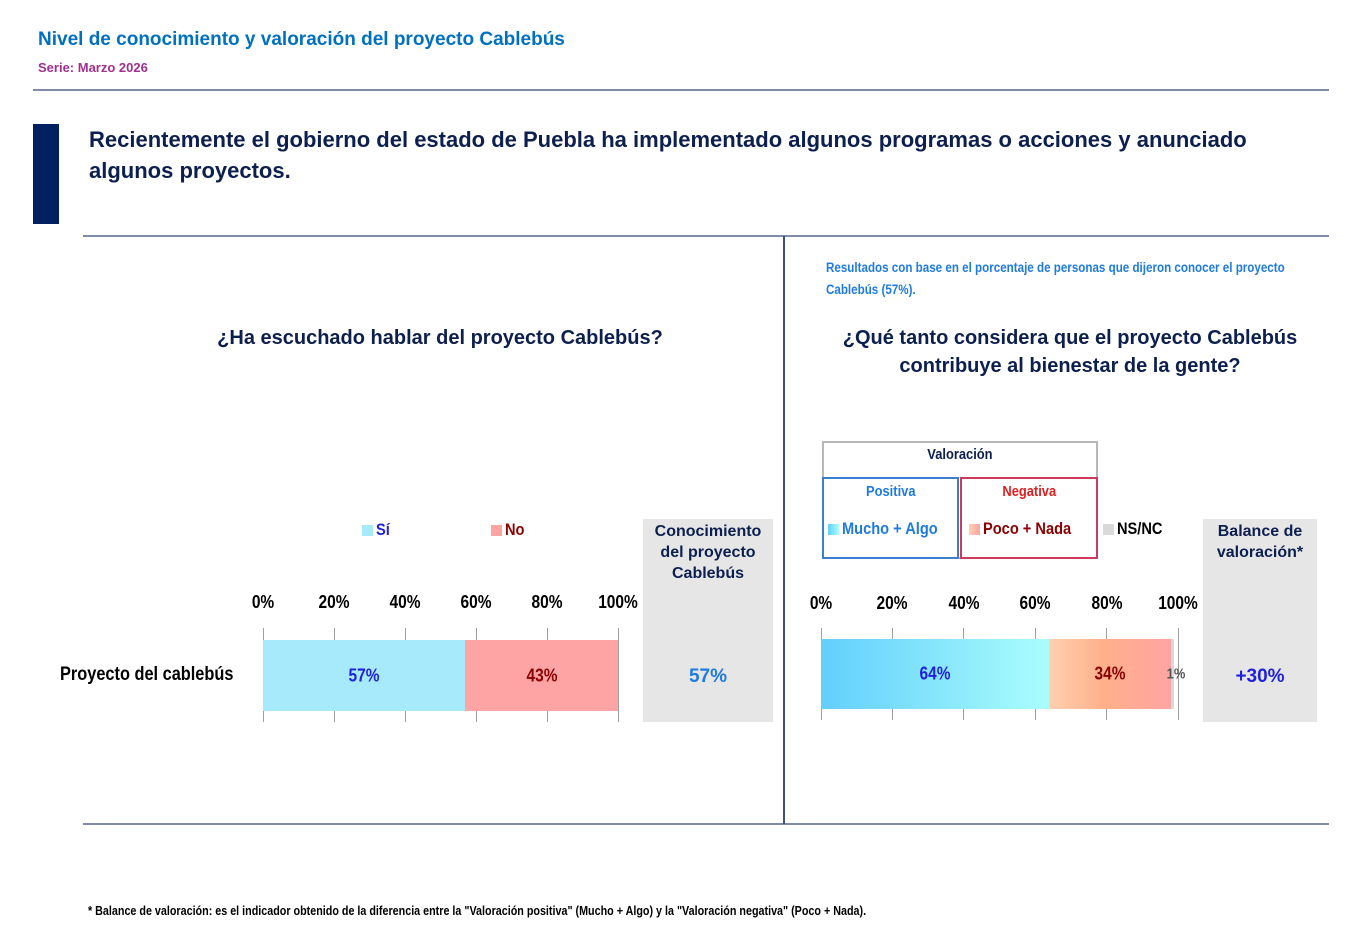 Image resolution: width=1354 pixels, height=941 pixels. I want to click on legend-swatch-mucho-algo, so click(833, 529).